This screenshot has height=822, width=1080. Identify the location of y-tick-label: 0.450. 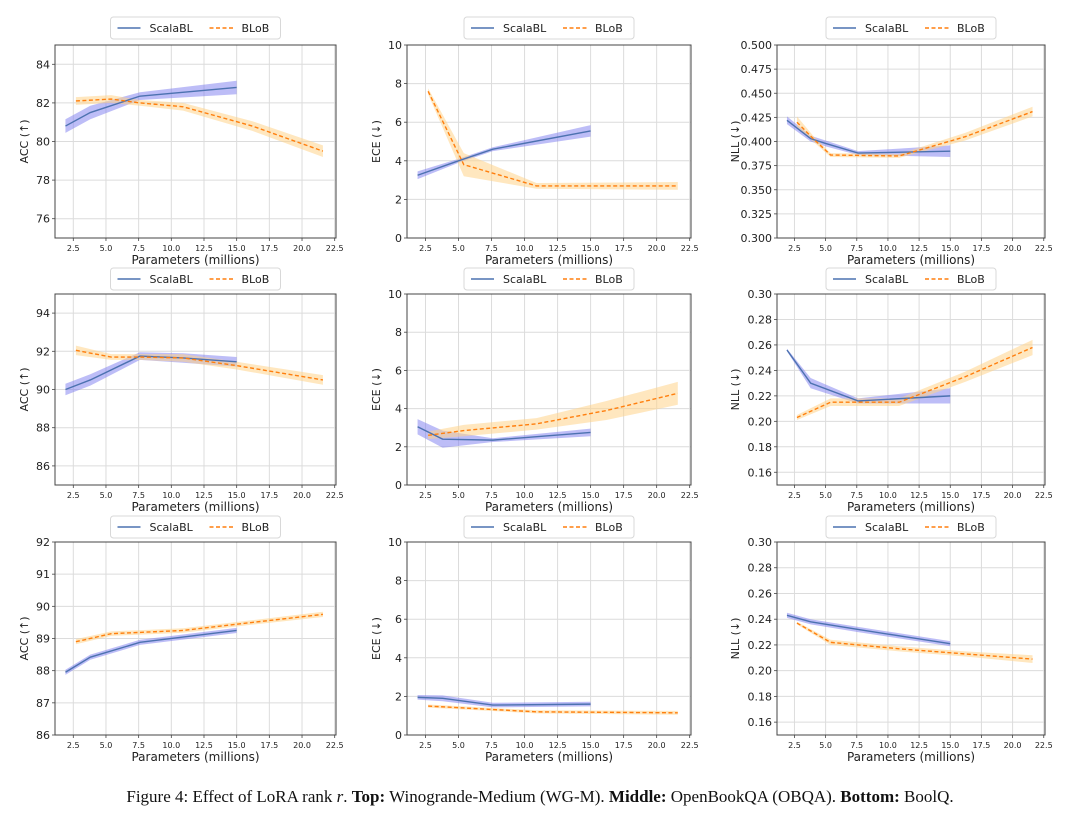
(757, 93).